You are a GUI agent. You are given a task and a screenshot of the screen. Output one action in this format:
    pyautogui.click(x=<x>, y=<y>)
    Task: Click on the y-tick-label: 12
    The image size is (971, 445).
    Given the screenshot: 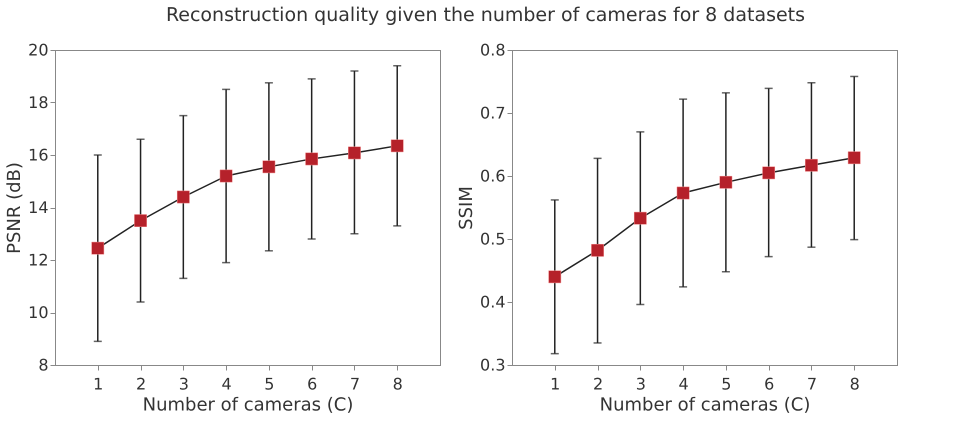 What is the action you would take?
    pyautogui.click(x=38, y=260)
    